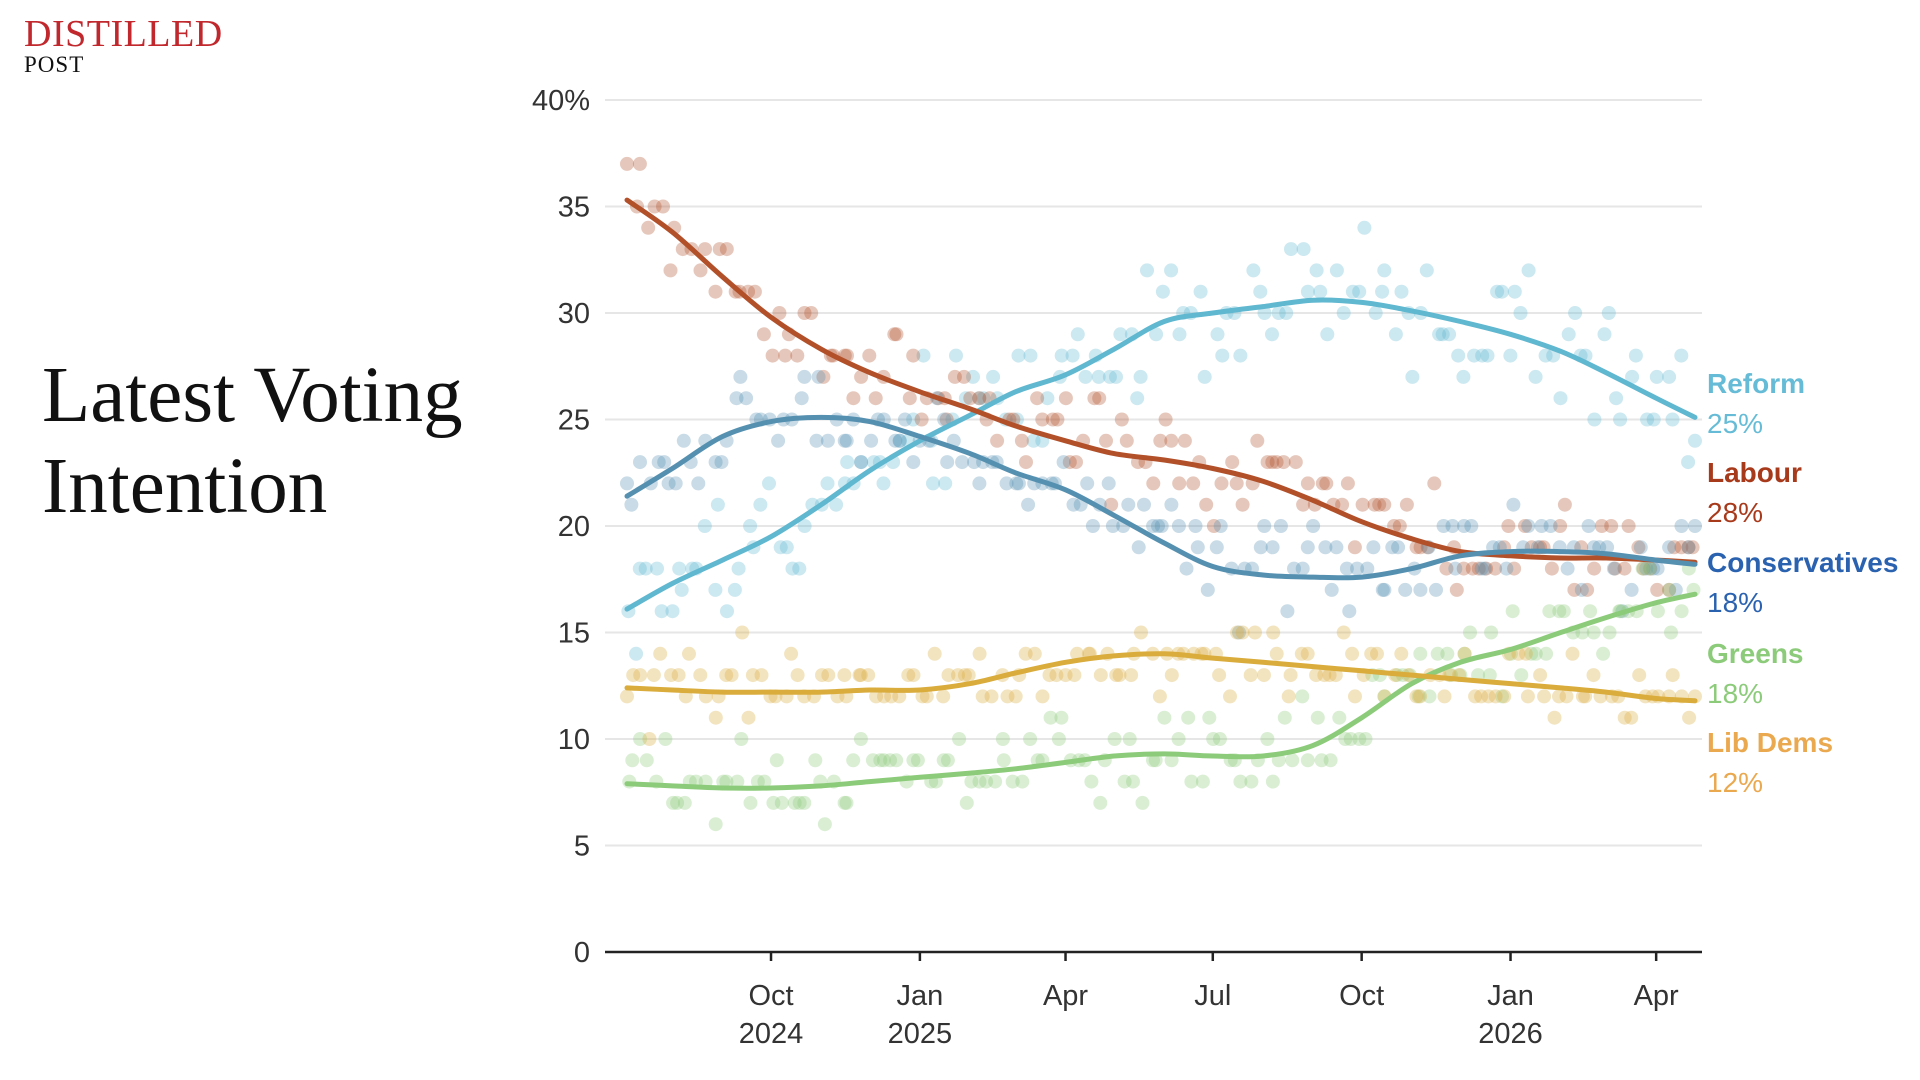 This screenshot has height=1080, width=1920. I want to click on y-tick-label: 10, so click(574, 740).